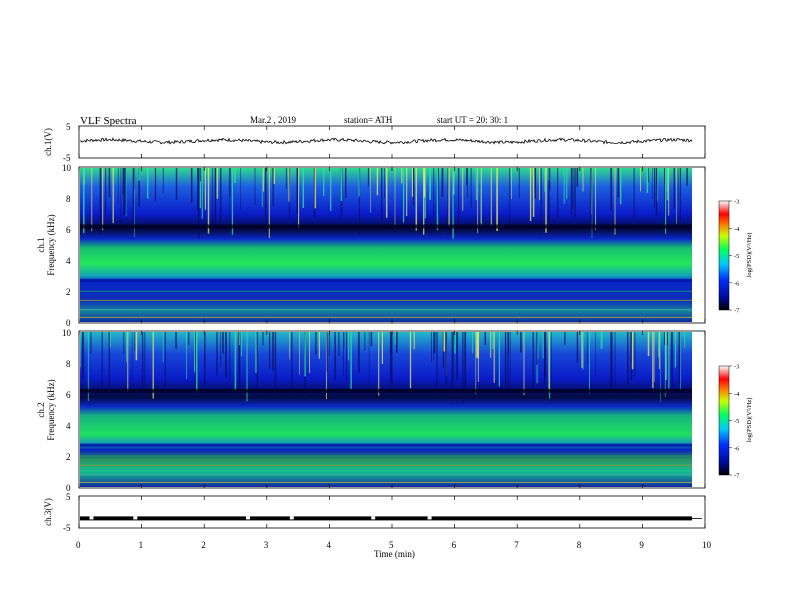  What do you see at coordinates (516, 545) in the screenshot?
I see `x-tick-label: 7` at bounding box center [516, 545].